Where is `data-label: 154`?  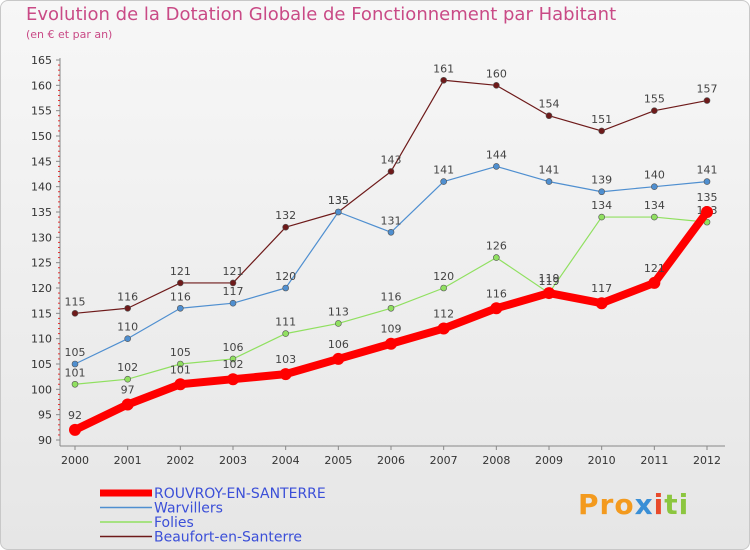
data-label: 154 is located at coordinates (549, 104).